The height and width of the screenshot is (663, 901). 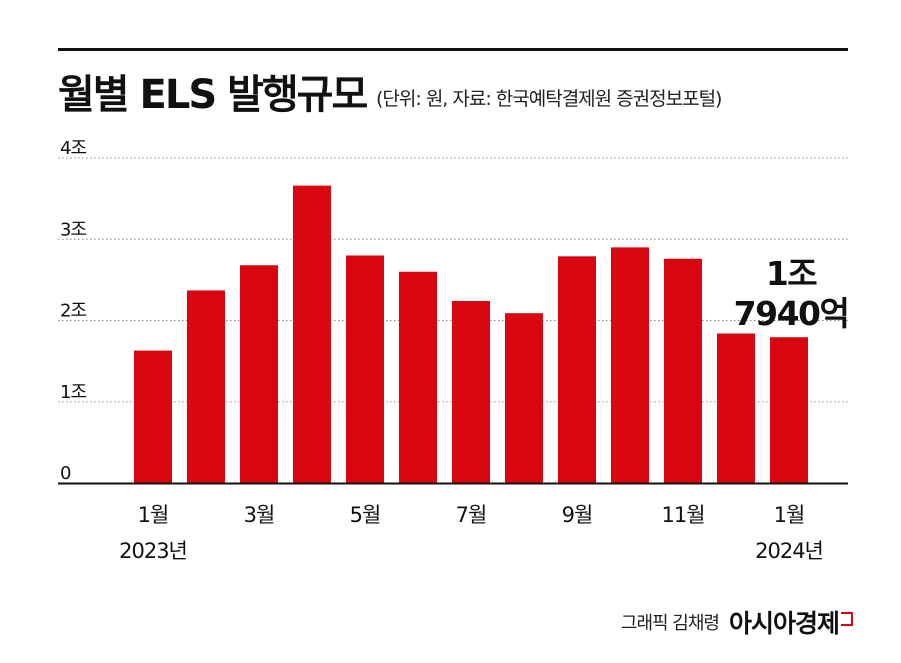 I want to click on y-tick-label: 2조, so click(x=73, y=311).